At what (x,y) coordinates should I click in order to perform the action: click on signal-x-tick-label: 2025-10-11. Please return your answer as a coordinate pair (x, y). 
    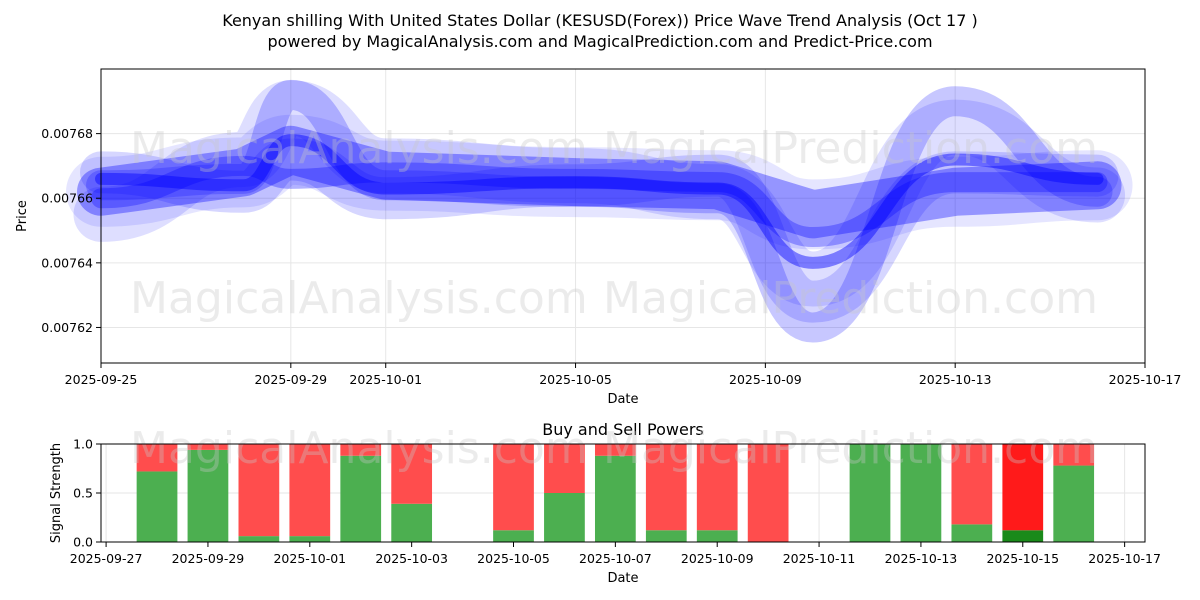
    Looking at the image, I should click on (819, 558).